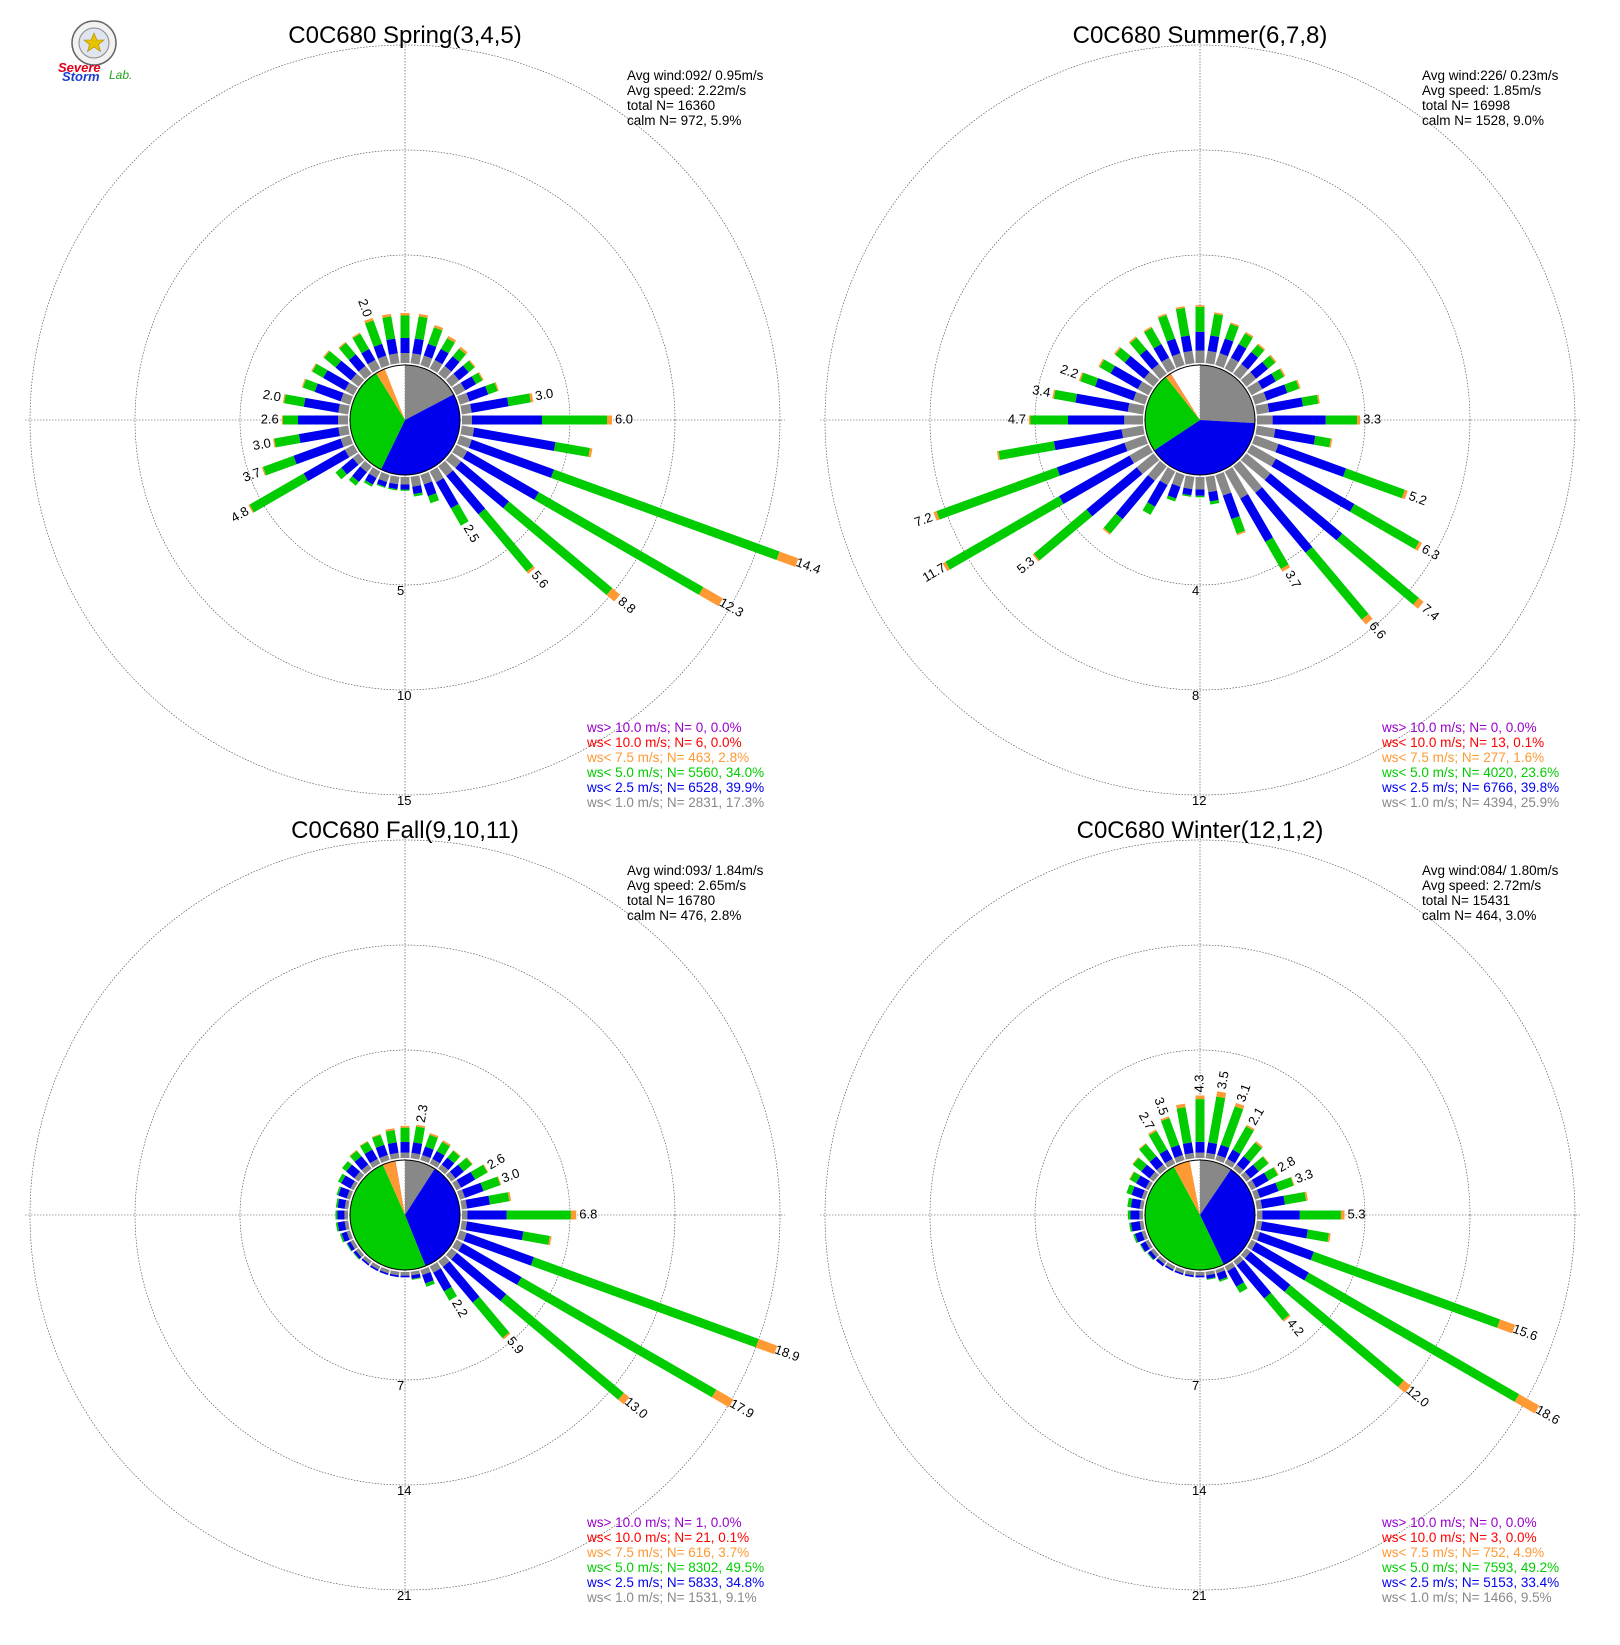 Image resolution: width=1620 pixels, height=1645 pixels. Describe the element at coordinates (239, 514) in the screenshot. I see `bar-value-label: 4.8` at that location.